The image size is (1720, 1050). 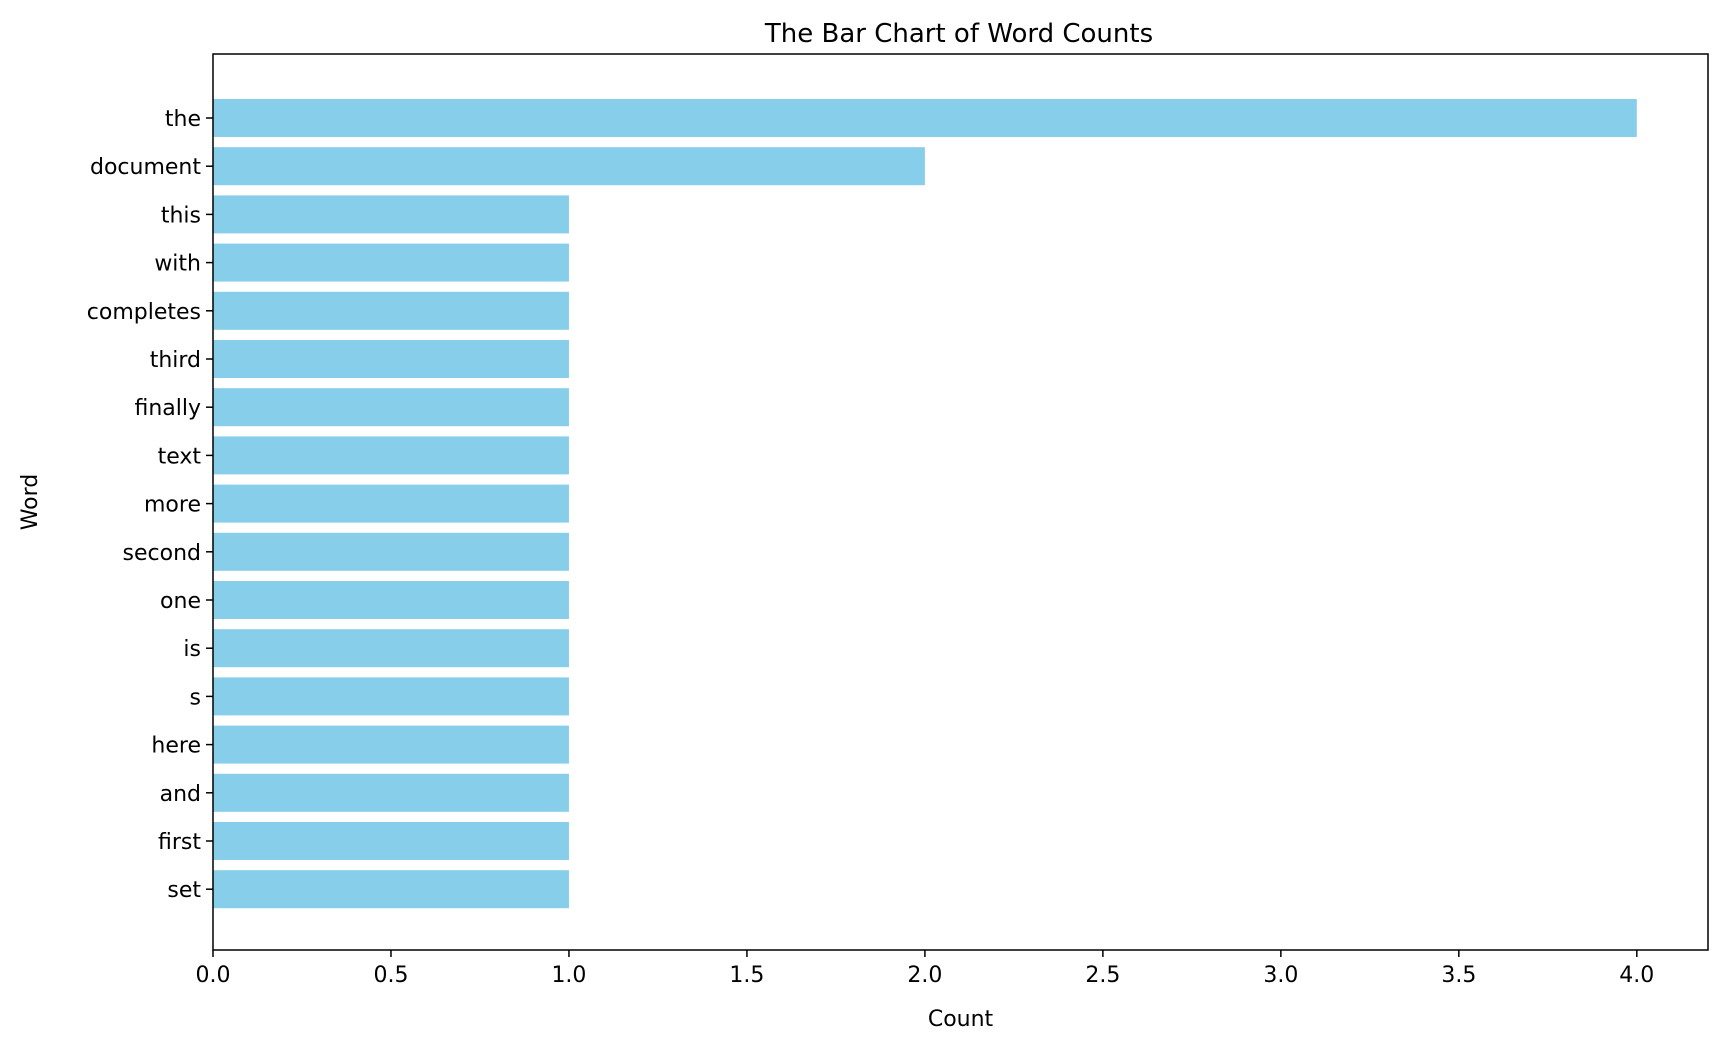 What do you see at coordinates (391, 552) in the screenshot?
I see `bar-second` at bounding box center [391, 552].